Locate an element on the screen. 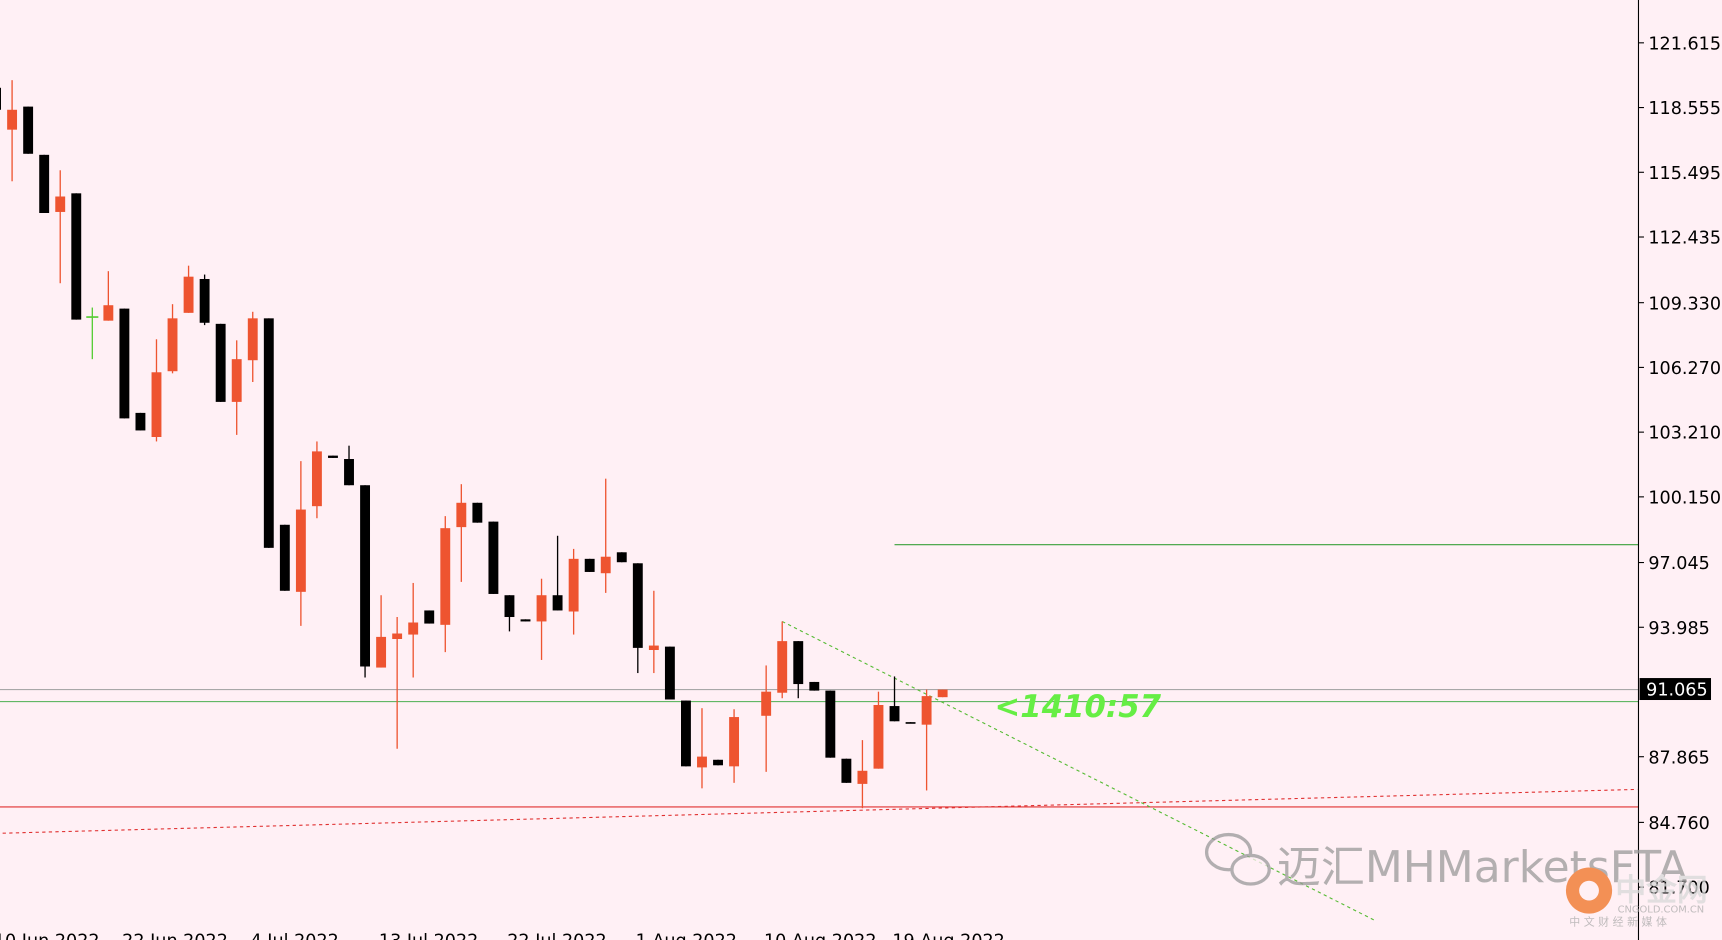  logo-tagline: 中 文 财 经 新 媒 体 is located at coordinates (1618, 922).